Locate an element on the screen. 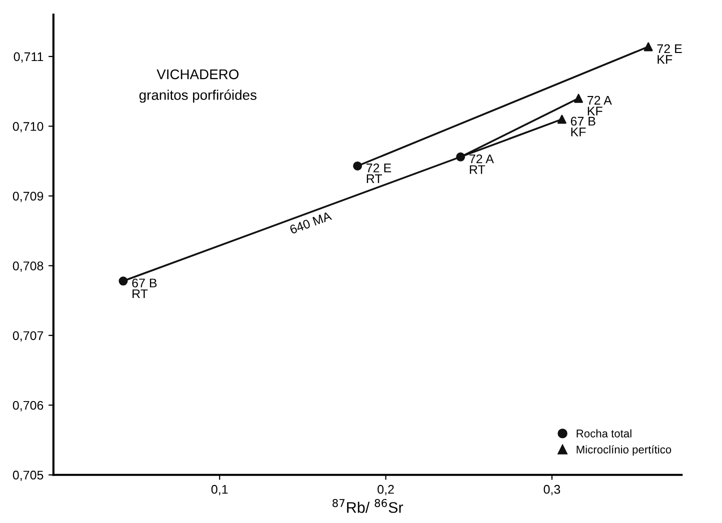 The width and height of the screenshot is (722, 523). annotation: 67 B KF is located at coordinates (583, 126).